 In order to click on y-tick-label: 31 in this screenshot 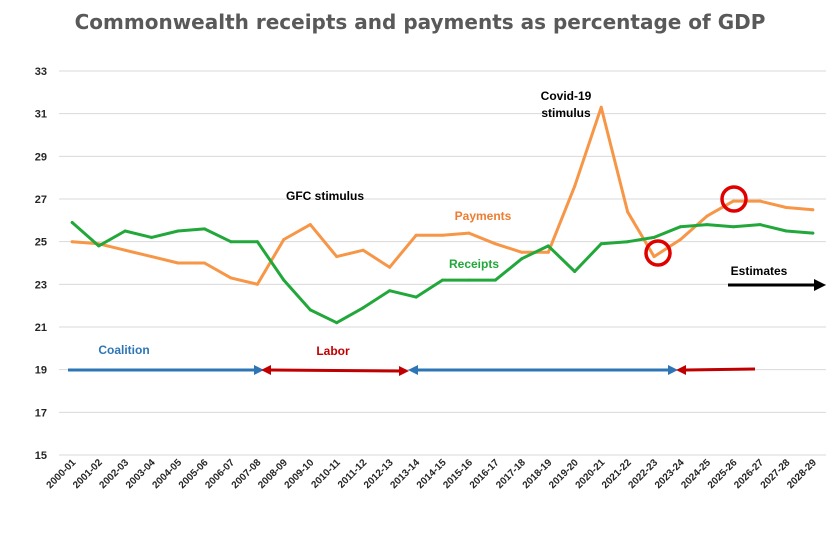, I will do `click(41, 115)`.